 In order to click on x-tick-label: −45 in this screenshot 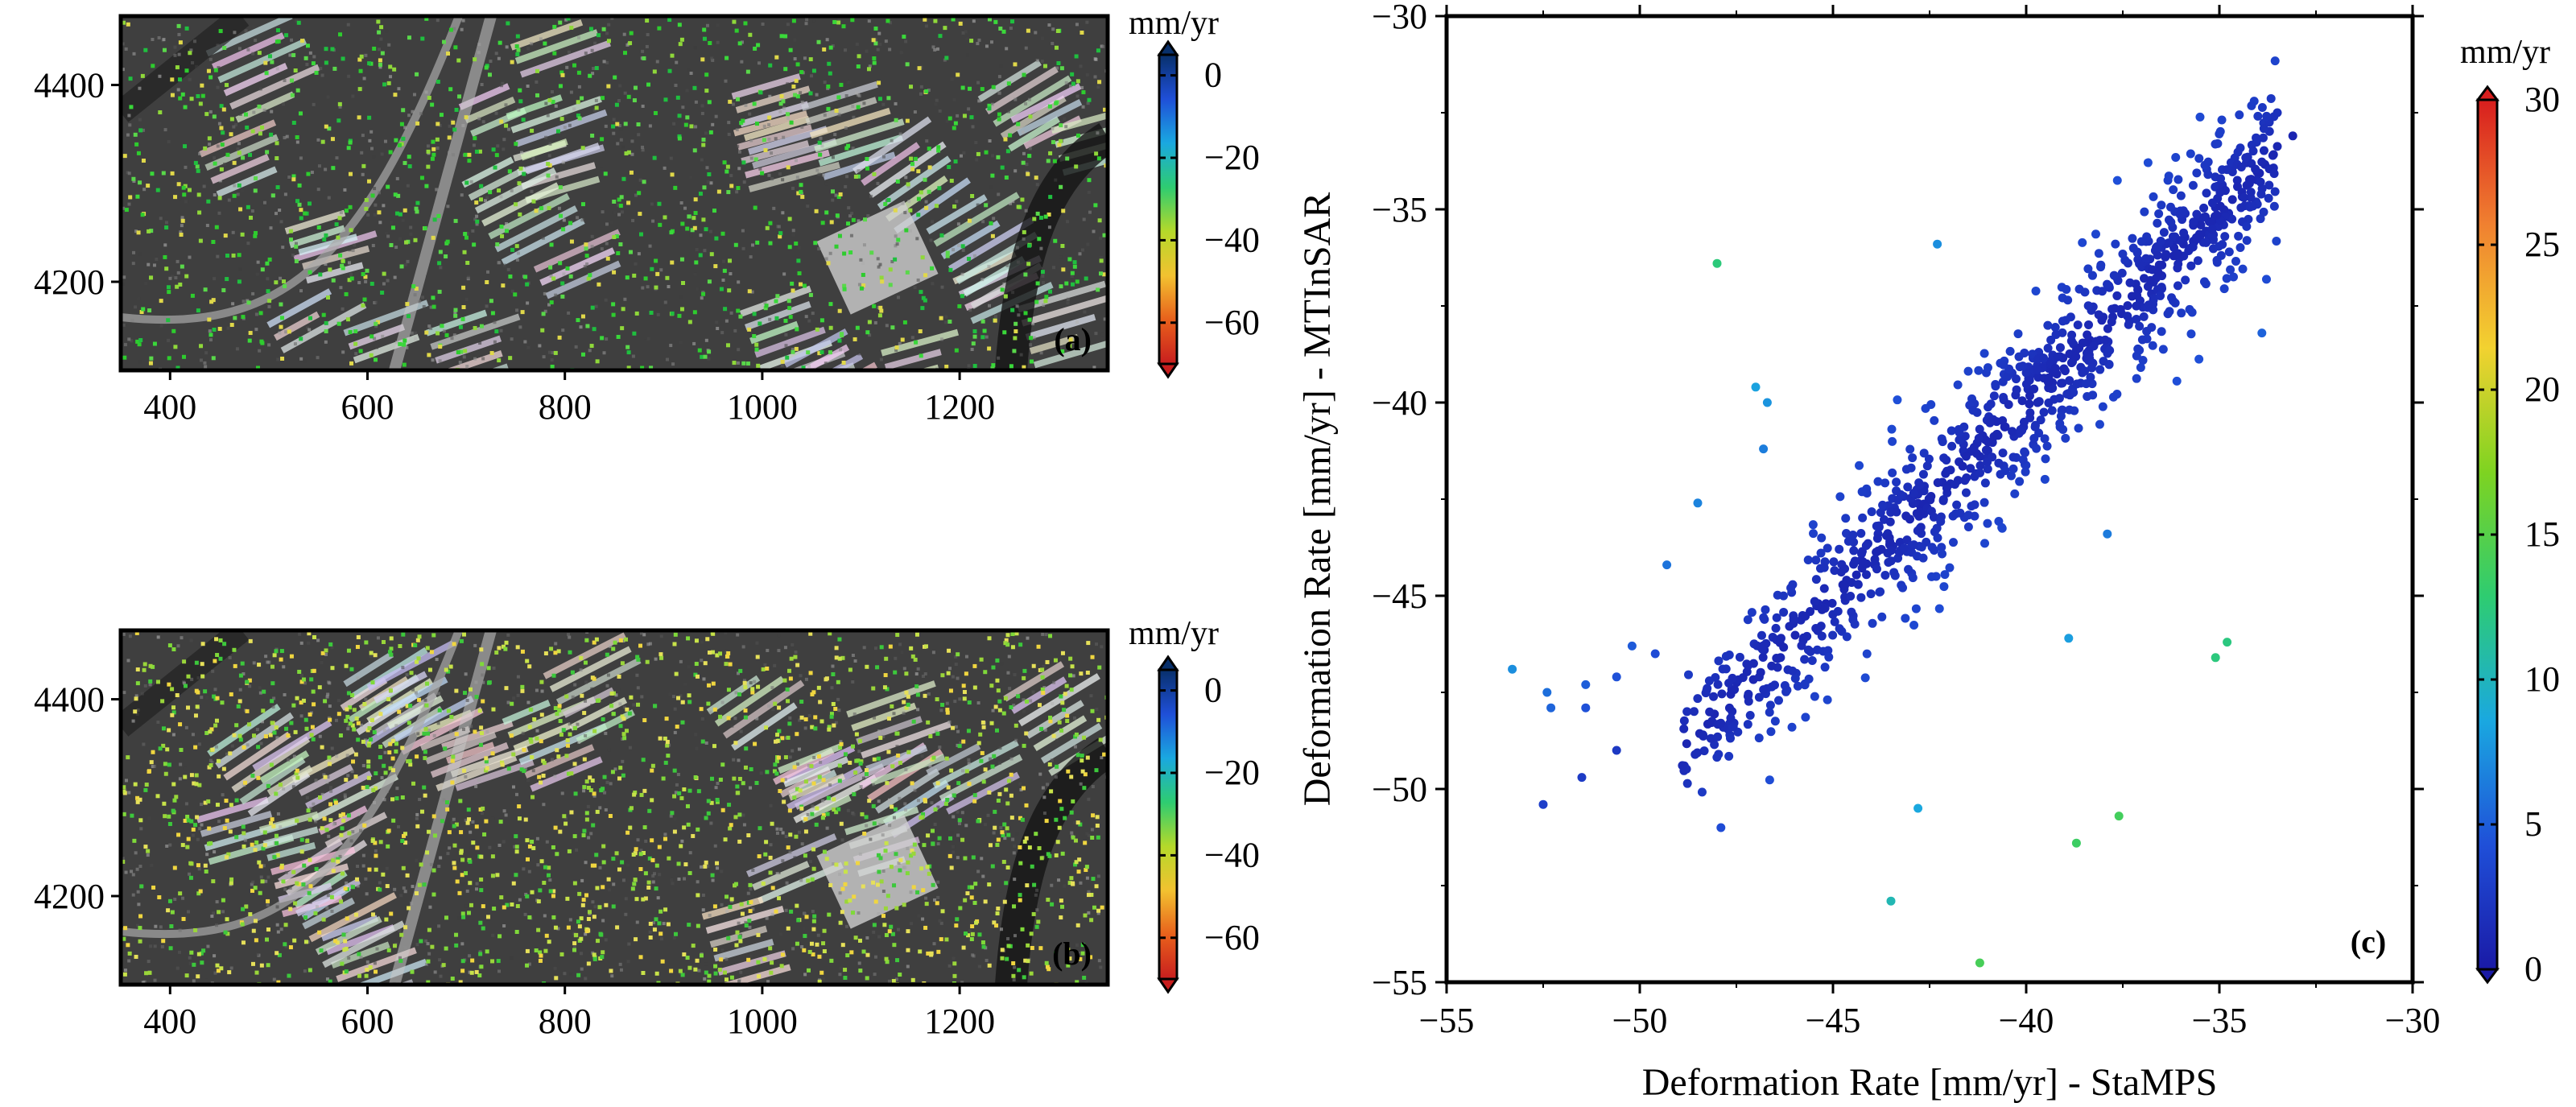, I will do `click(1833, 1020)`.